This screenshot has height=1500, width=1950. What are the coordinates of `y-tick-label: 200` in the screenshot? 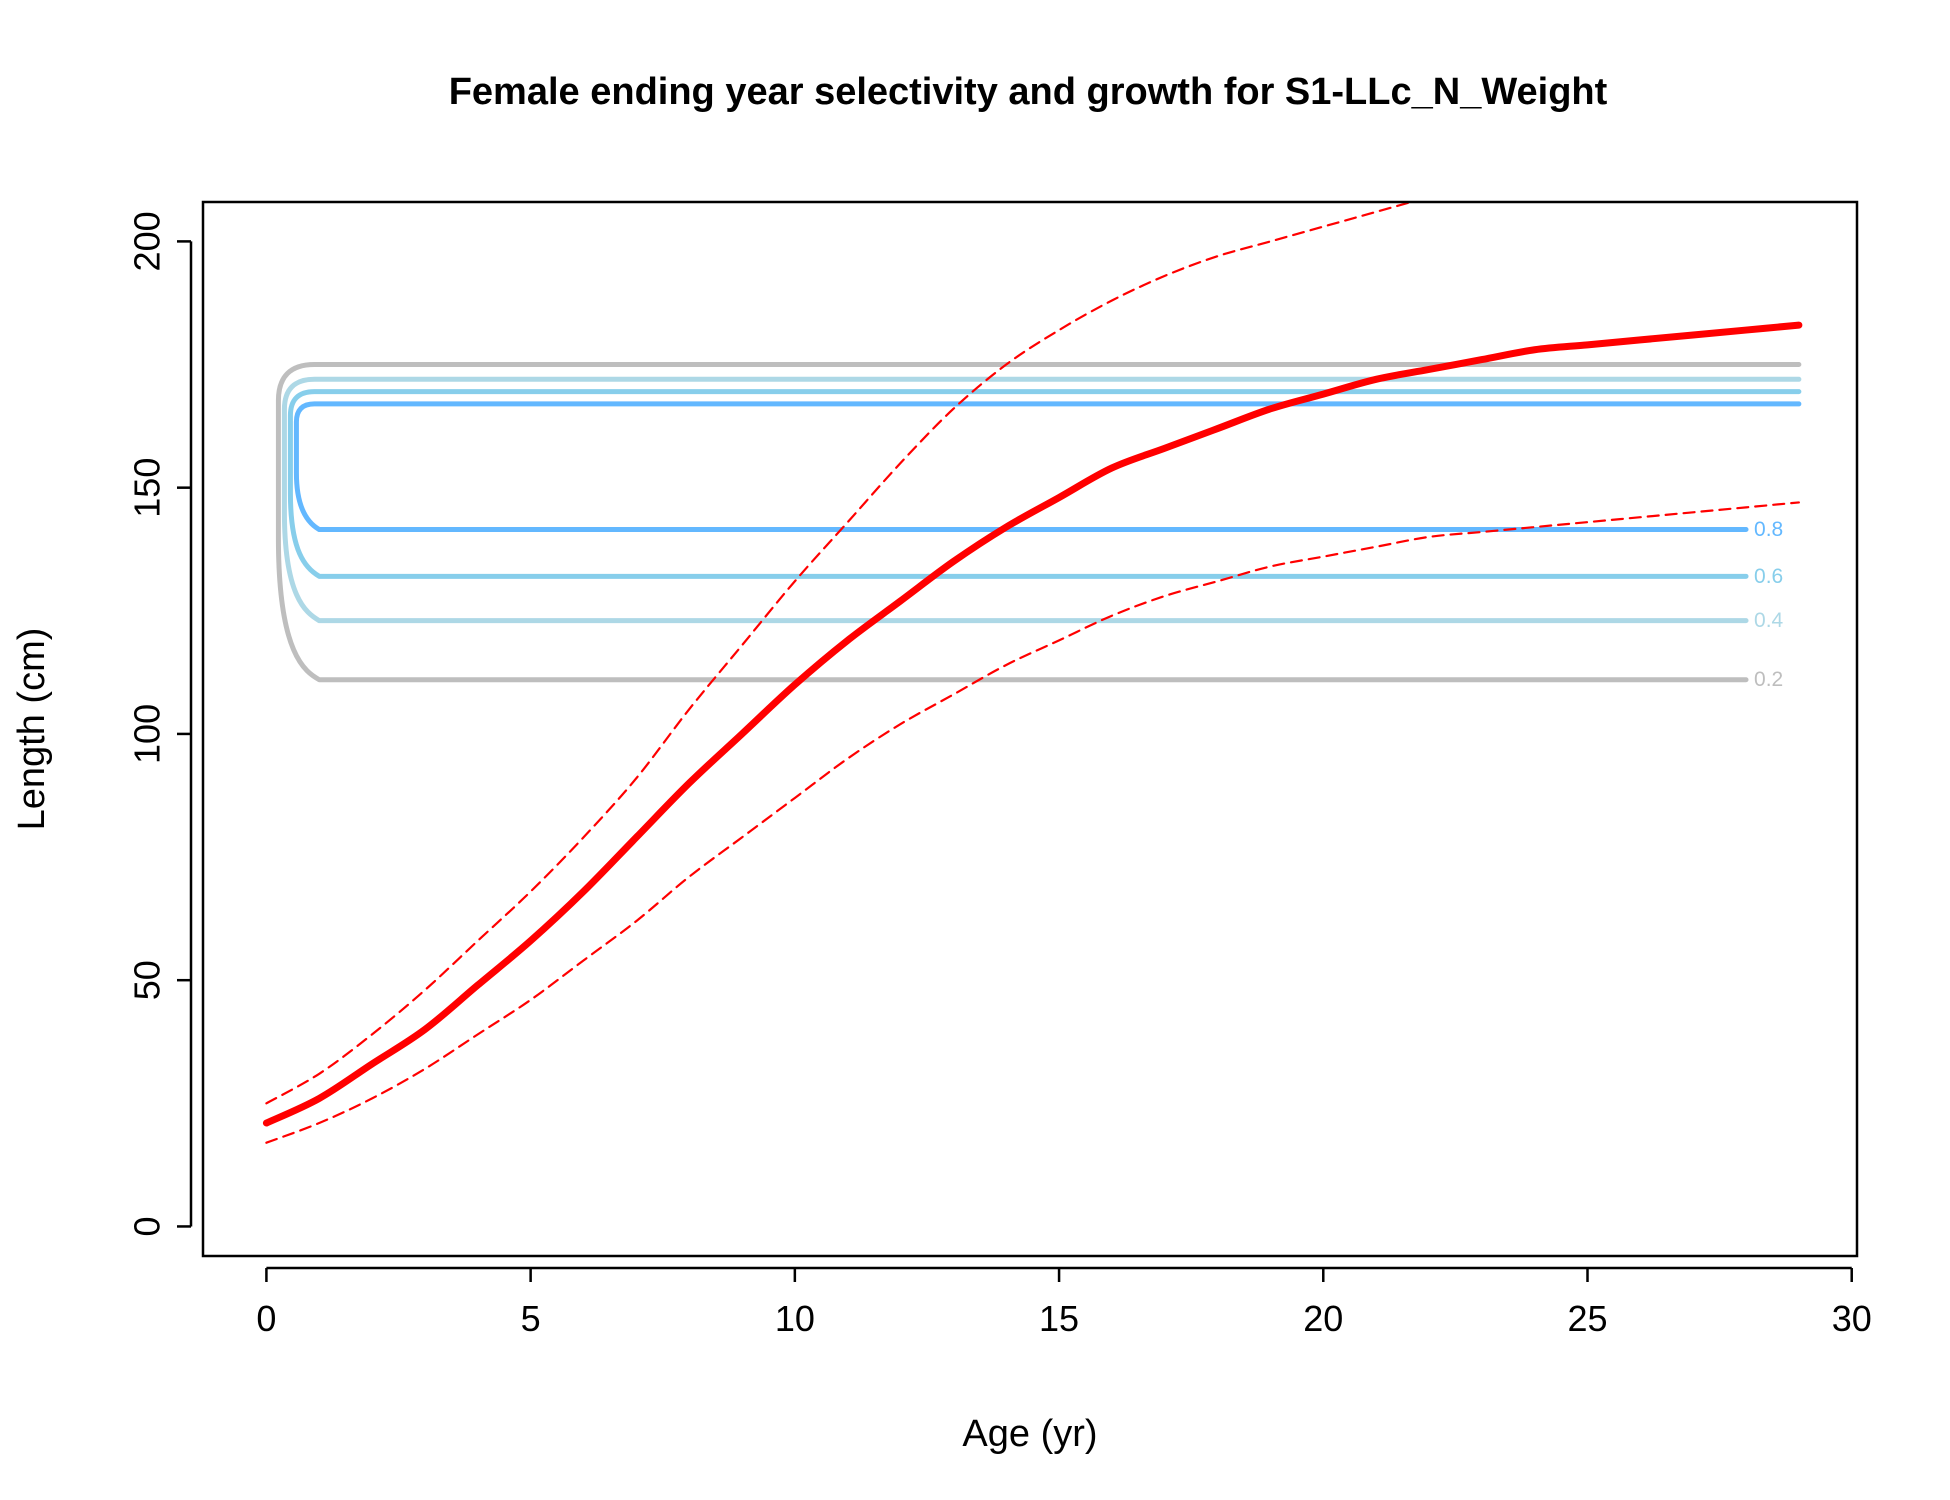 It's located at (147, 241).